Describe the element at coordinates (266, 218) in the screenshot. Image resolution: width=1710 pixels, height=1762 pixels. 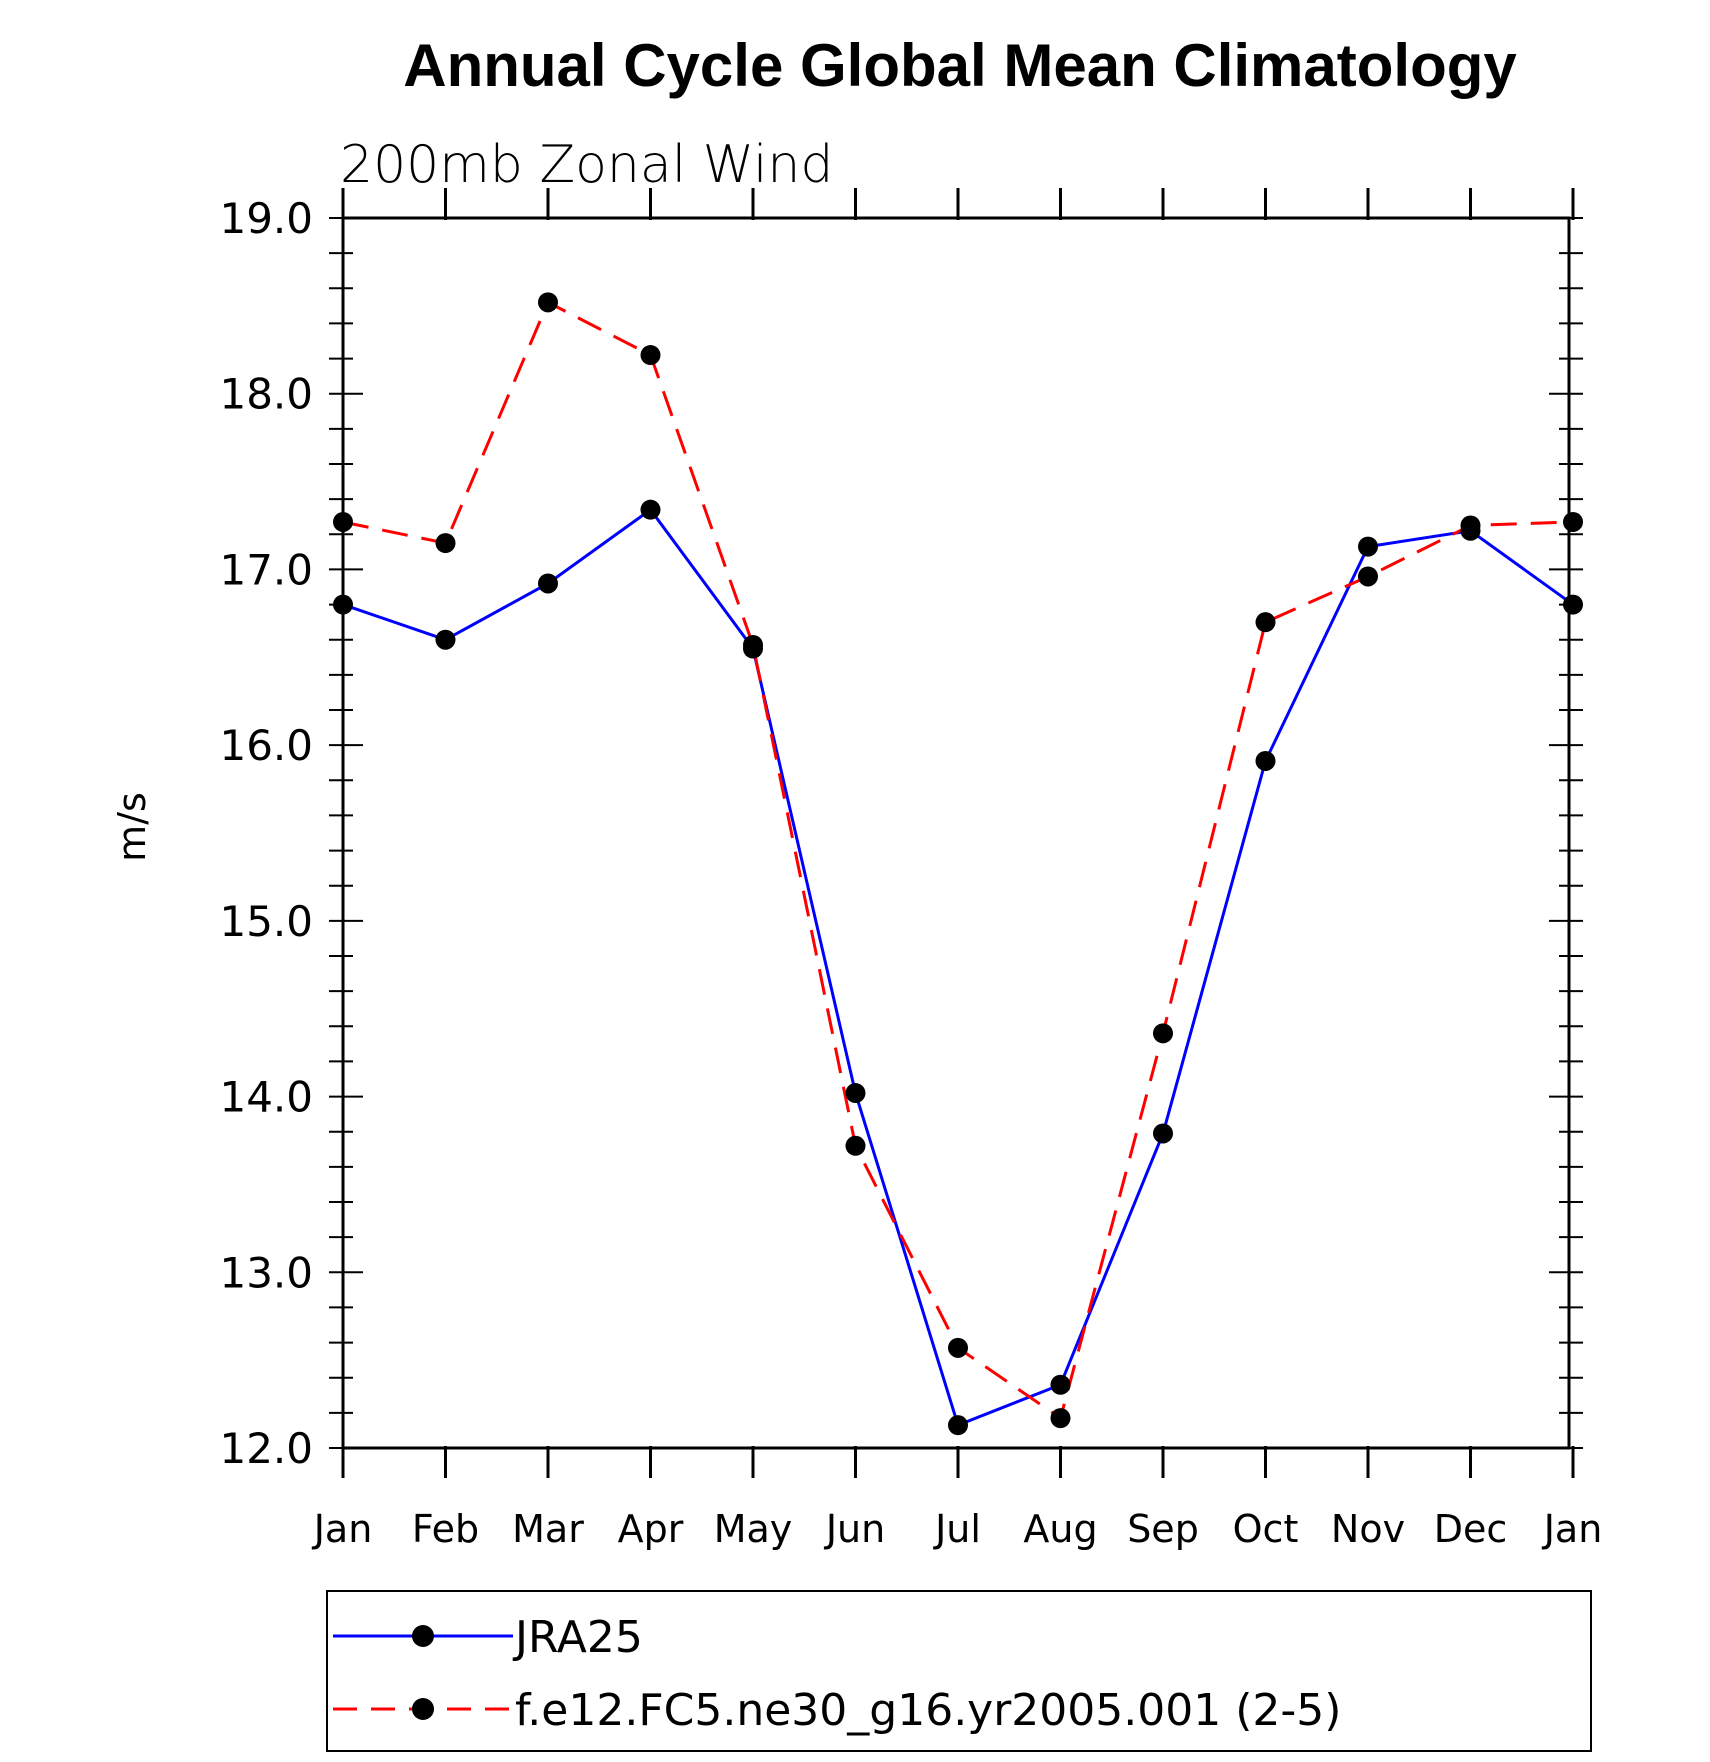
I see `y-tick-label: 19.0` at that location.